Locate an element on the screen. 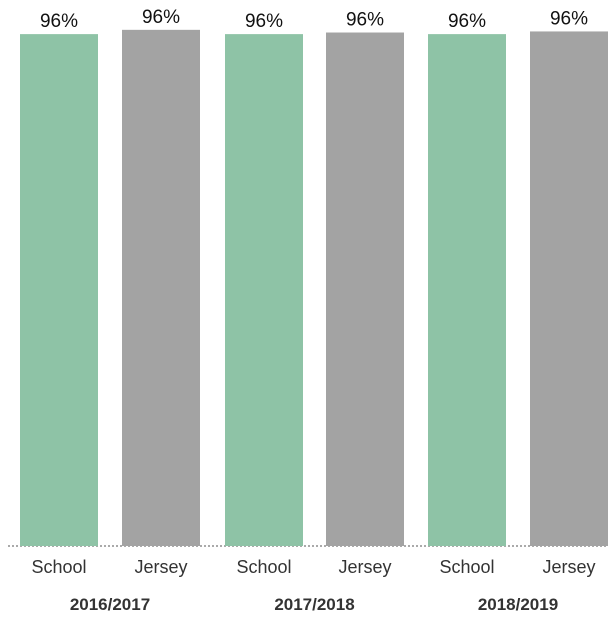  bar-school-2018-2019 is located at coordinates (467, 290).